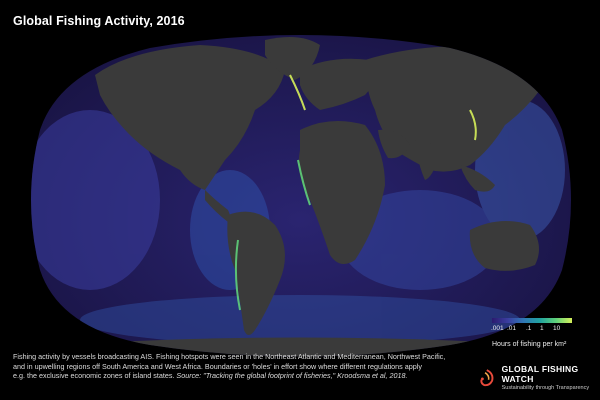 The image size is (600, 400). What do you see at coordinates (217, 206) in the screenshot?
I see `central-america` at bounding box center [217, 206].